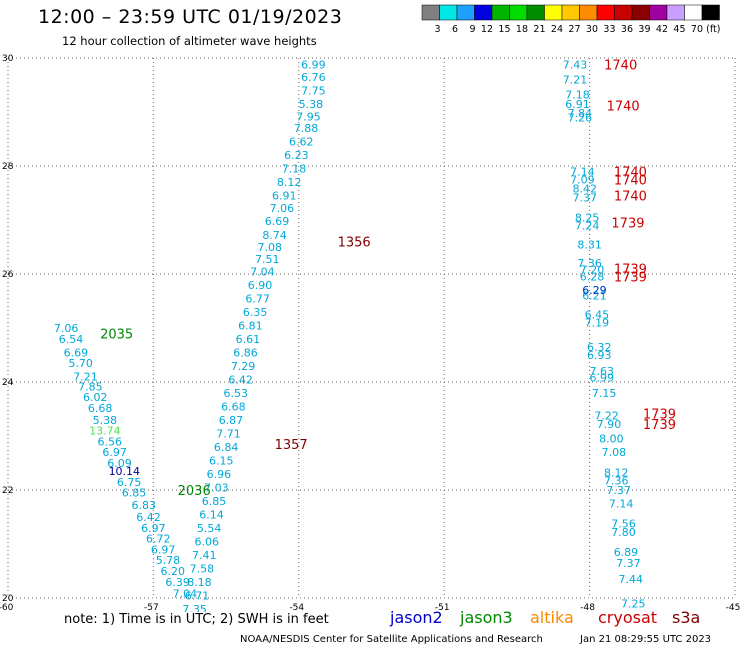 The image size is (740, 650). Describe the element at coordinates (592, 277) in the screenshot. I see `wave-height-label: 6.28` at that location.